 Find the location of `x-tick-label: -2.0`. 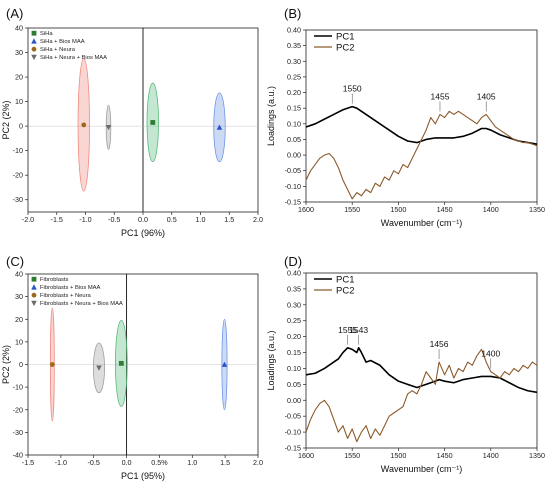

x-tick-label: -2.0 is located at coordinates (28, 219).